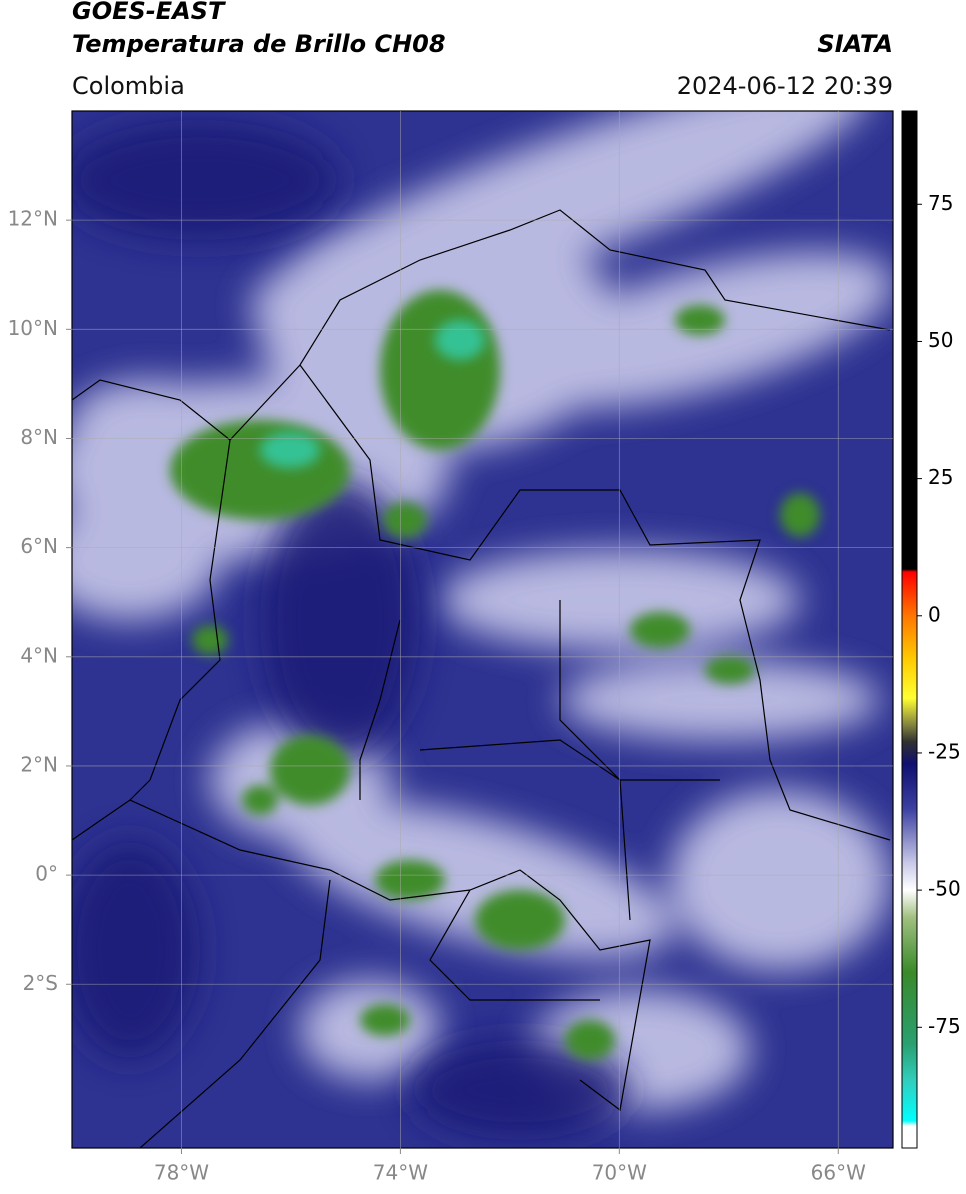 This screenshot has width=966, height=1194. What do you see at coordinates (940, 340) in the screenshot?
I see `colorbar-tick-label: 50` at bounding box center [940, 340].